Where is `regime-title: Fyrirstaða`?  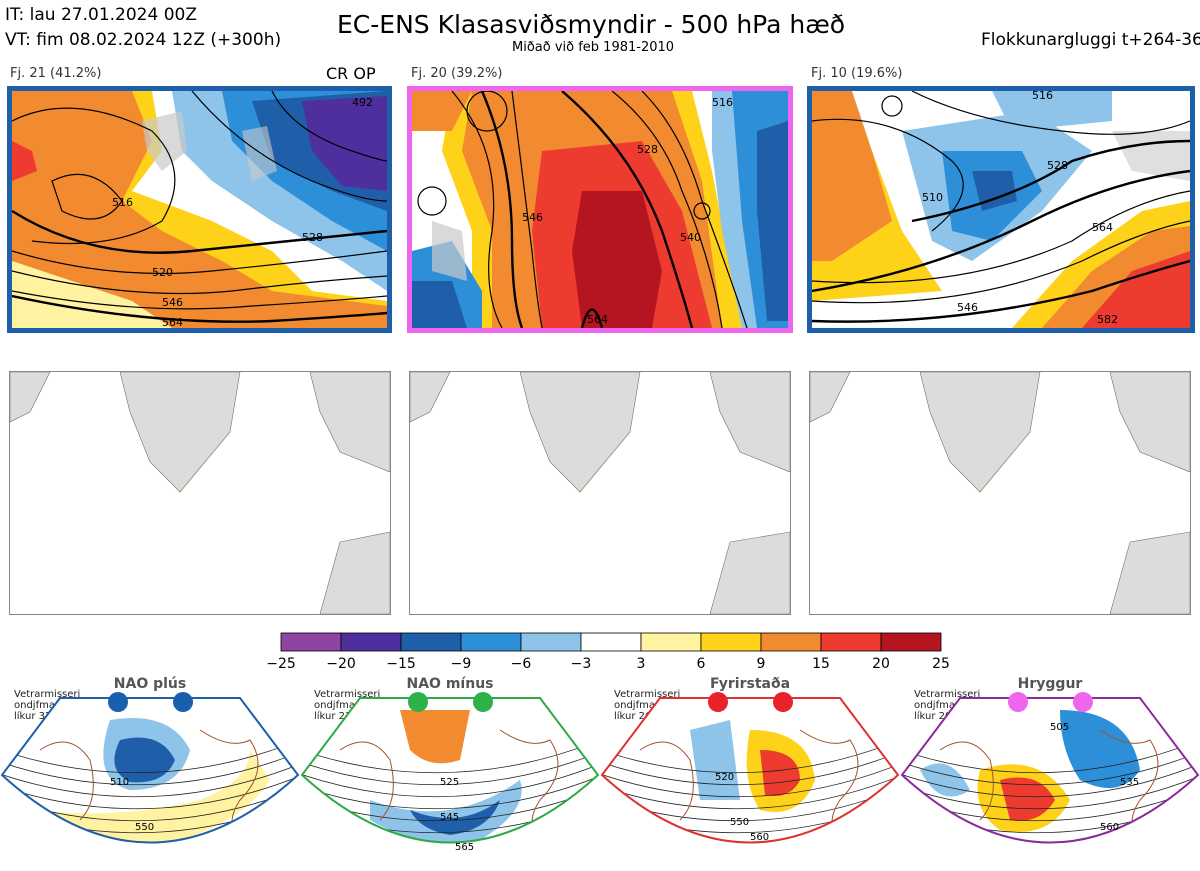
regime-title: Fyrirstaða is located at coordinates (750, 684).